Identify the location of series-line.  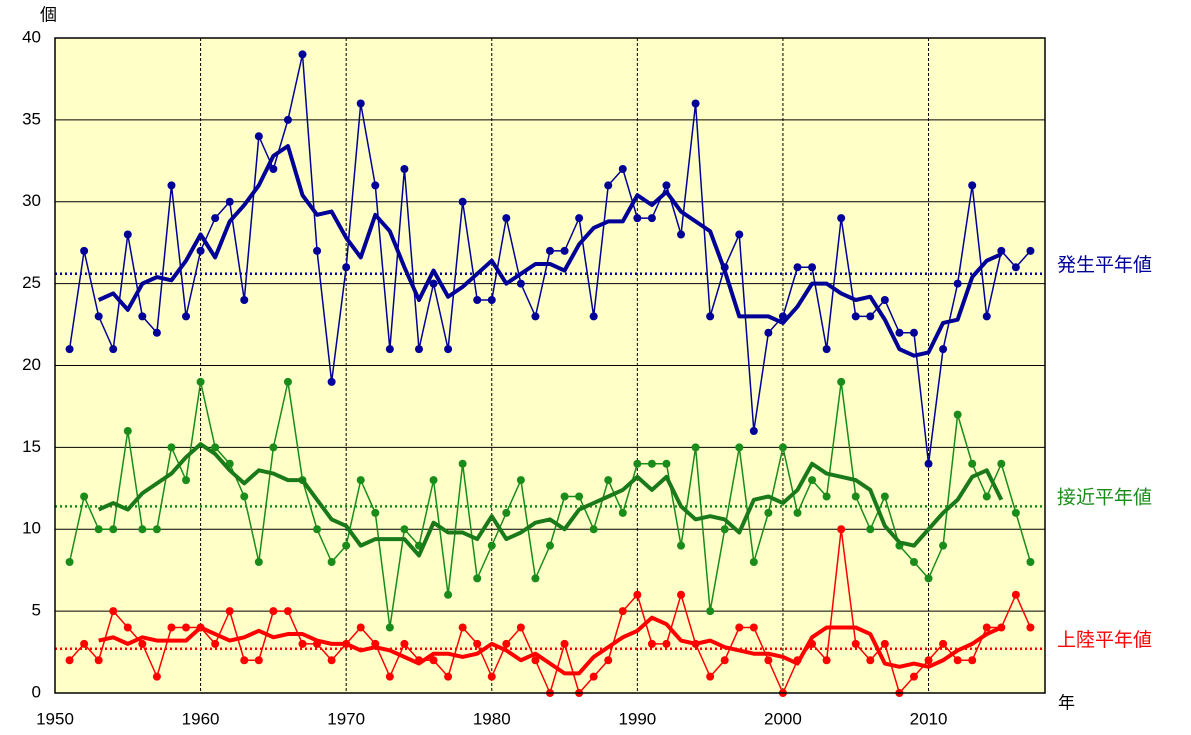
(550, 500).